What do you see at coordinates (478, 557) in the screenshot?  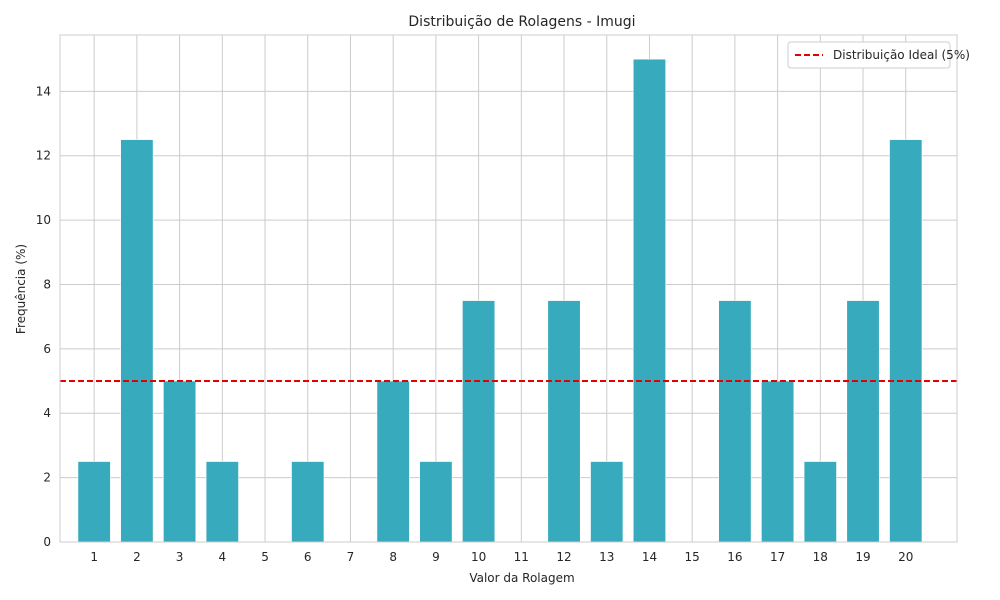 I see `x-tick-label: 10` at bounding box center [478, 557].